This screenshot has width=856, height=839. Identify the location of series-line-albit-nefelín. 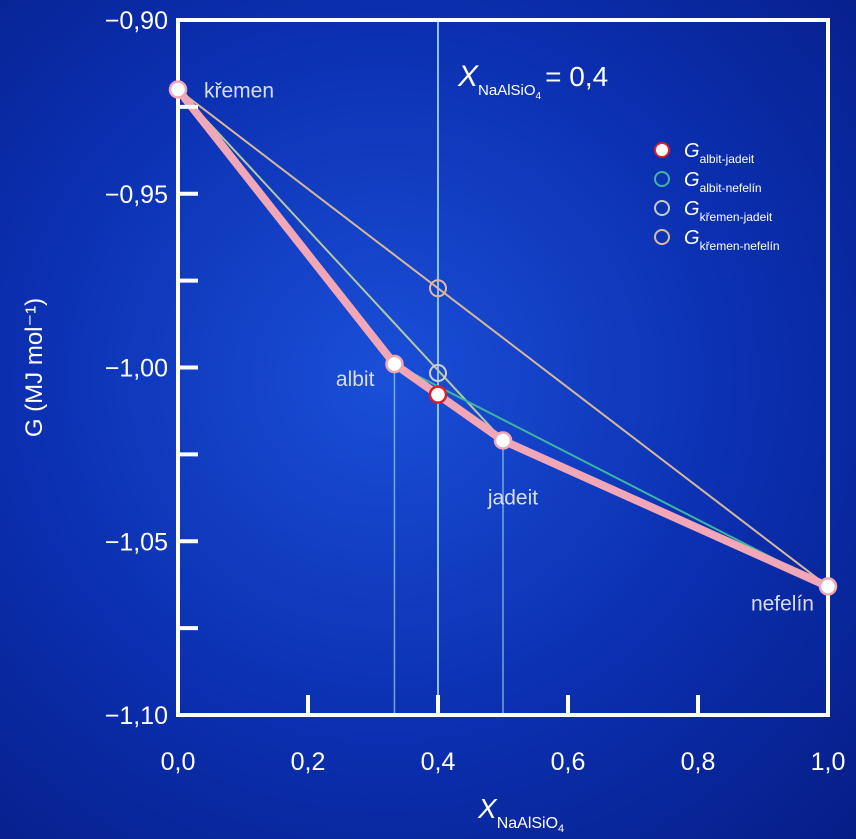
(611, 475).